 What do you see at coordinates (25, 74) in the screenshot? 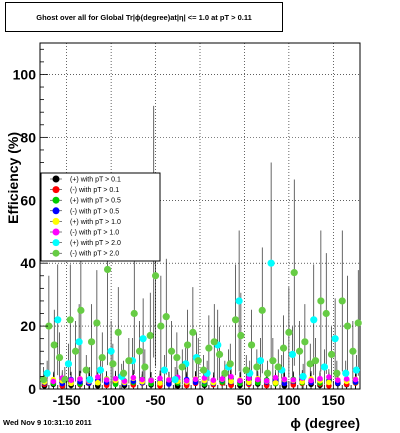
I see `y-tick-label: 100` at bounding box center [25, 74].